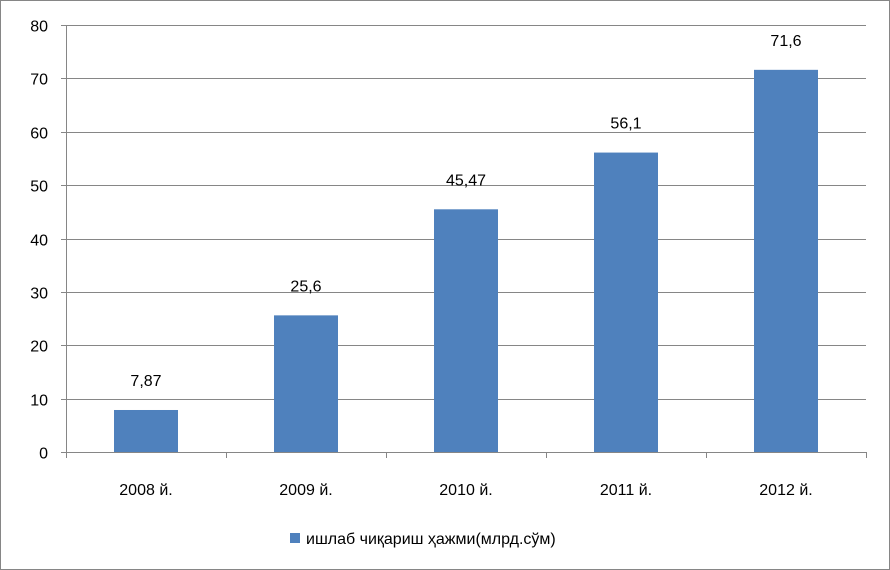 The height and width of the screenshot is (570, 890). I want to click on y-tick-label: 20, so click(39, 347).